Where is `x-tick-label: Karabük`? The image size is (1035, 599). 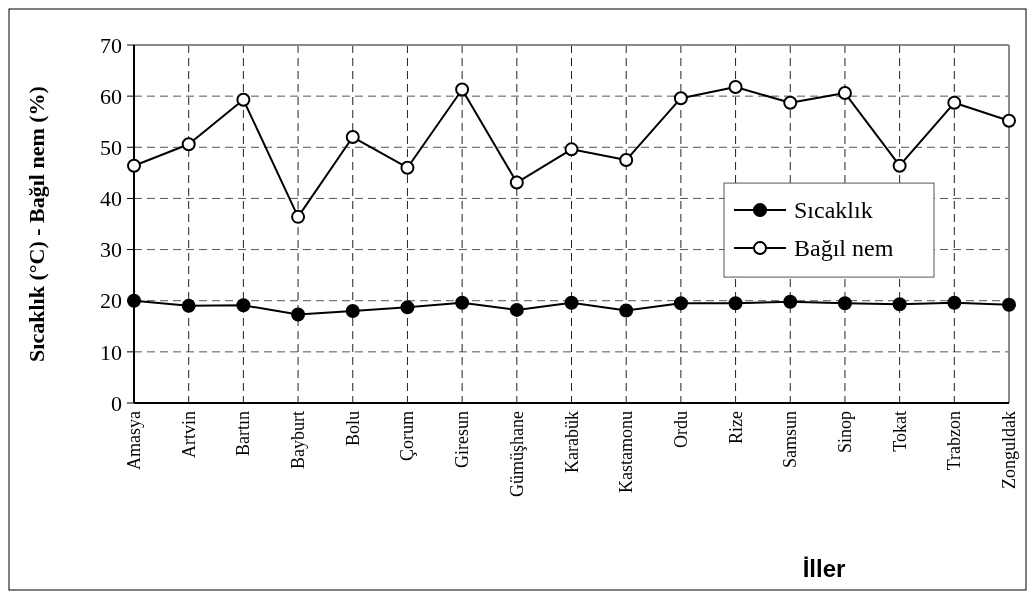 x-tick-label: Karabük is located at coordinates (571, 442).